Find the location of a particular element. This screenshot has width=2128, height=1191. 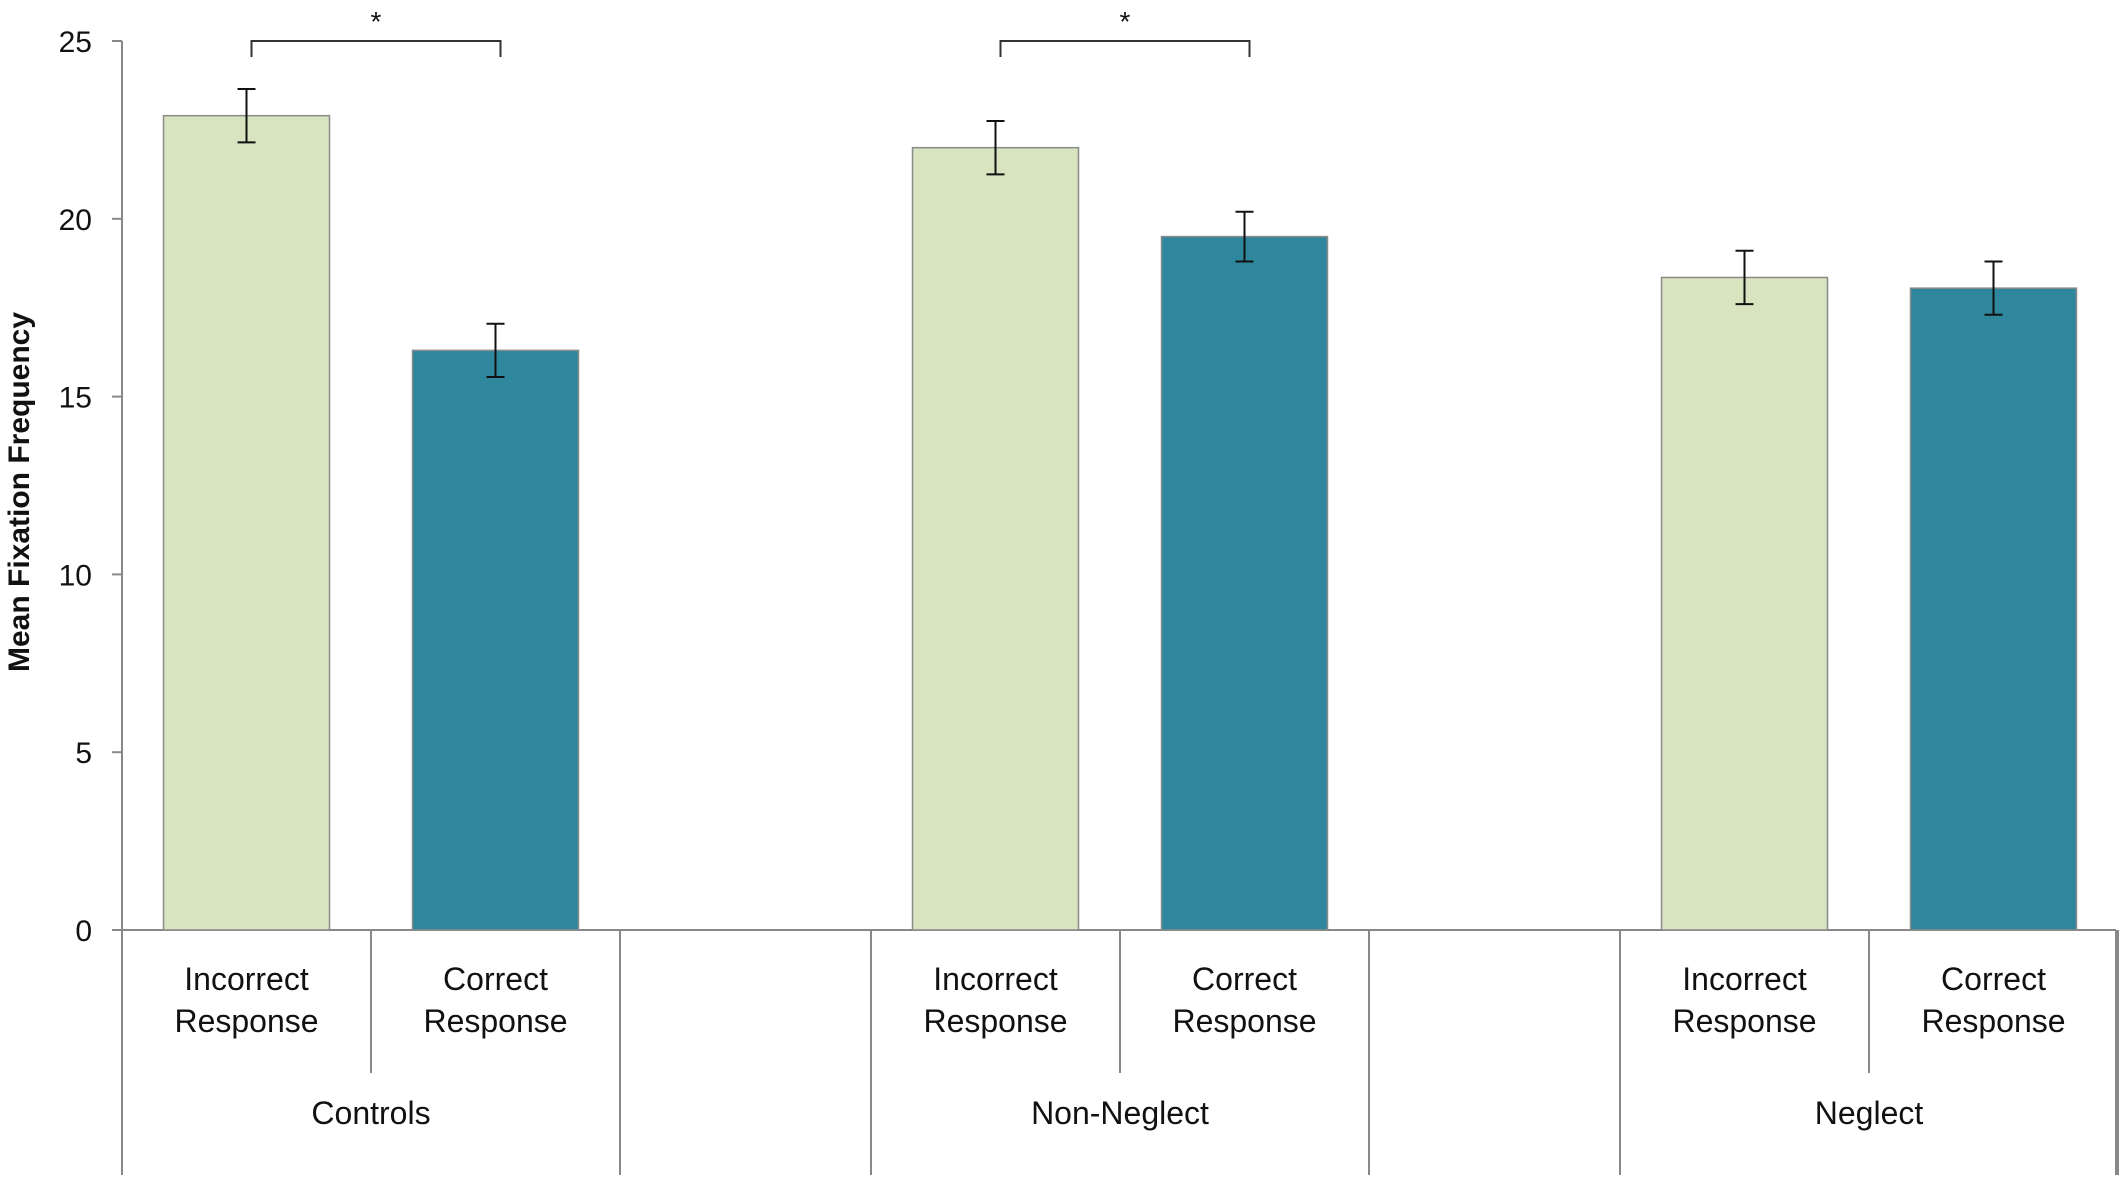

y-tick-label: 20 is located at coordinates (75, 220).